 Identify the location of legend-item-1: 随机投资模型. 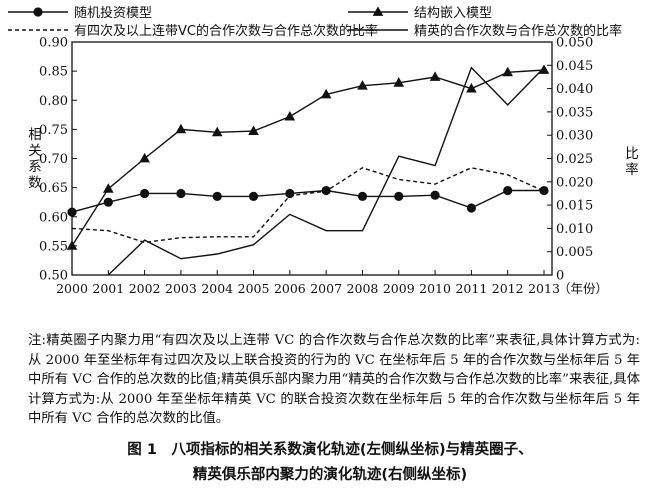
(80, 13).